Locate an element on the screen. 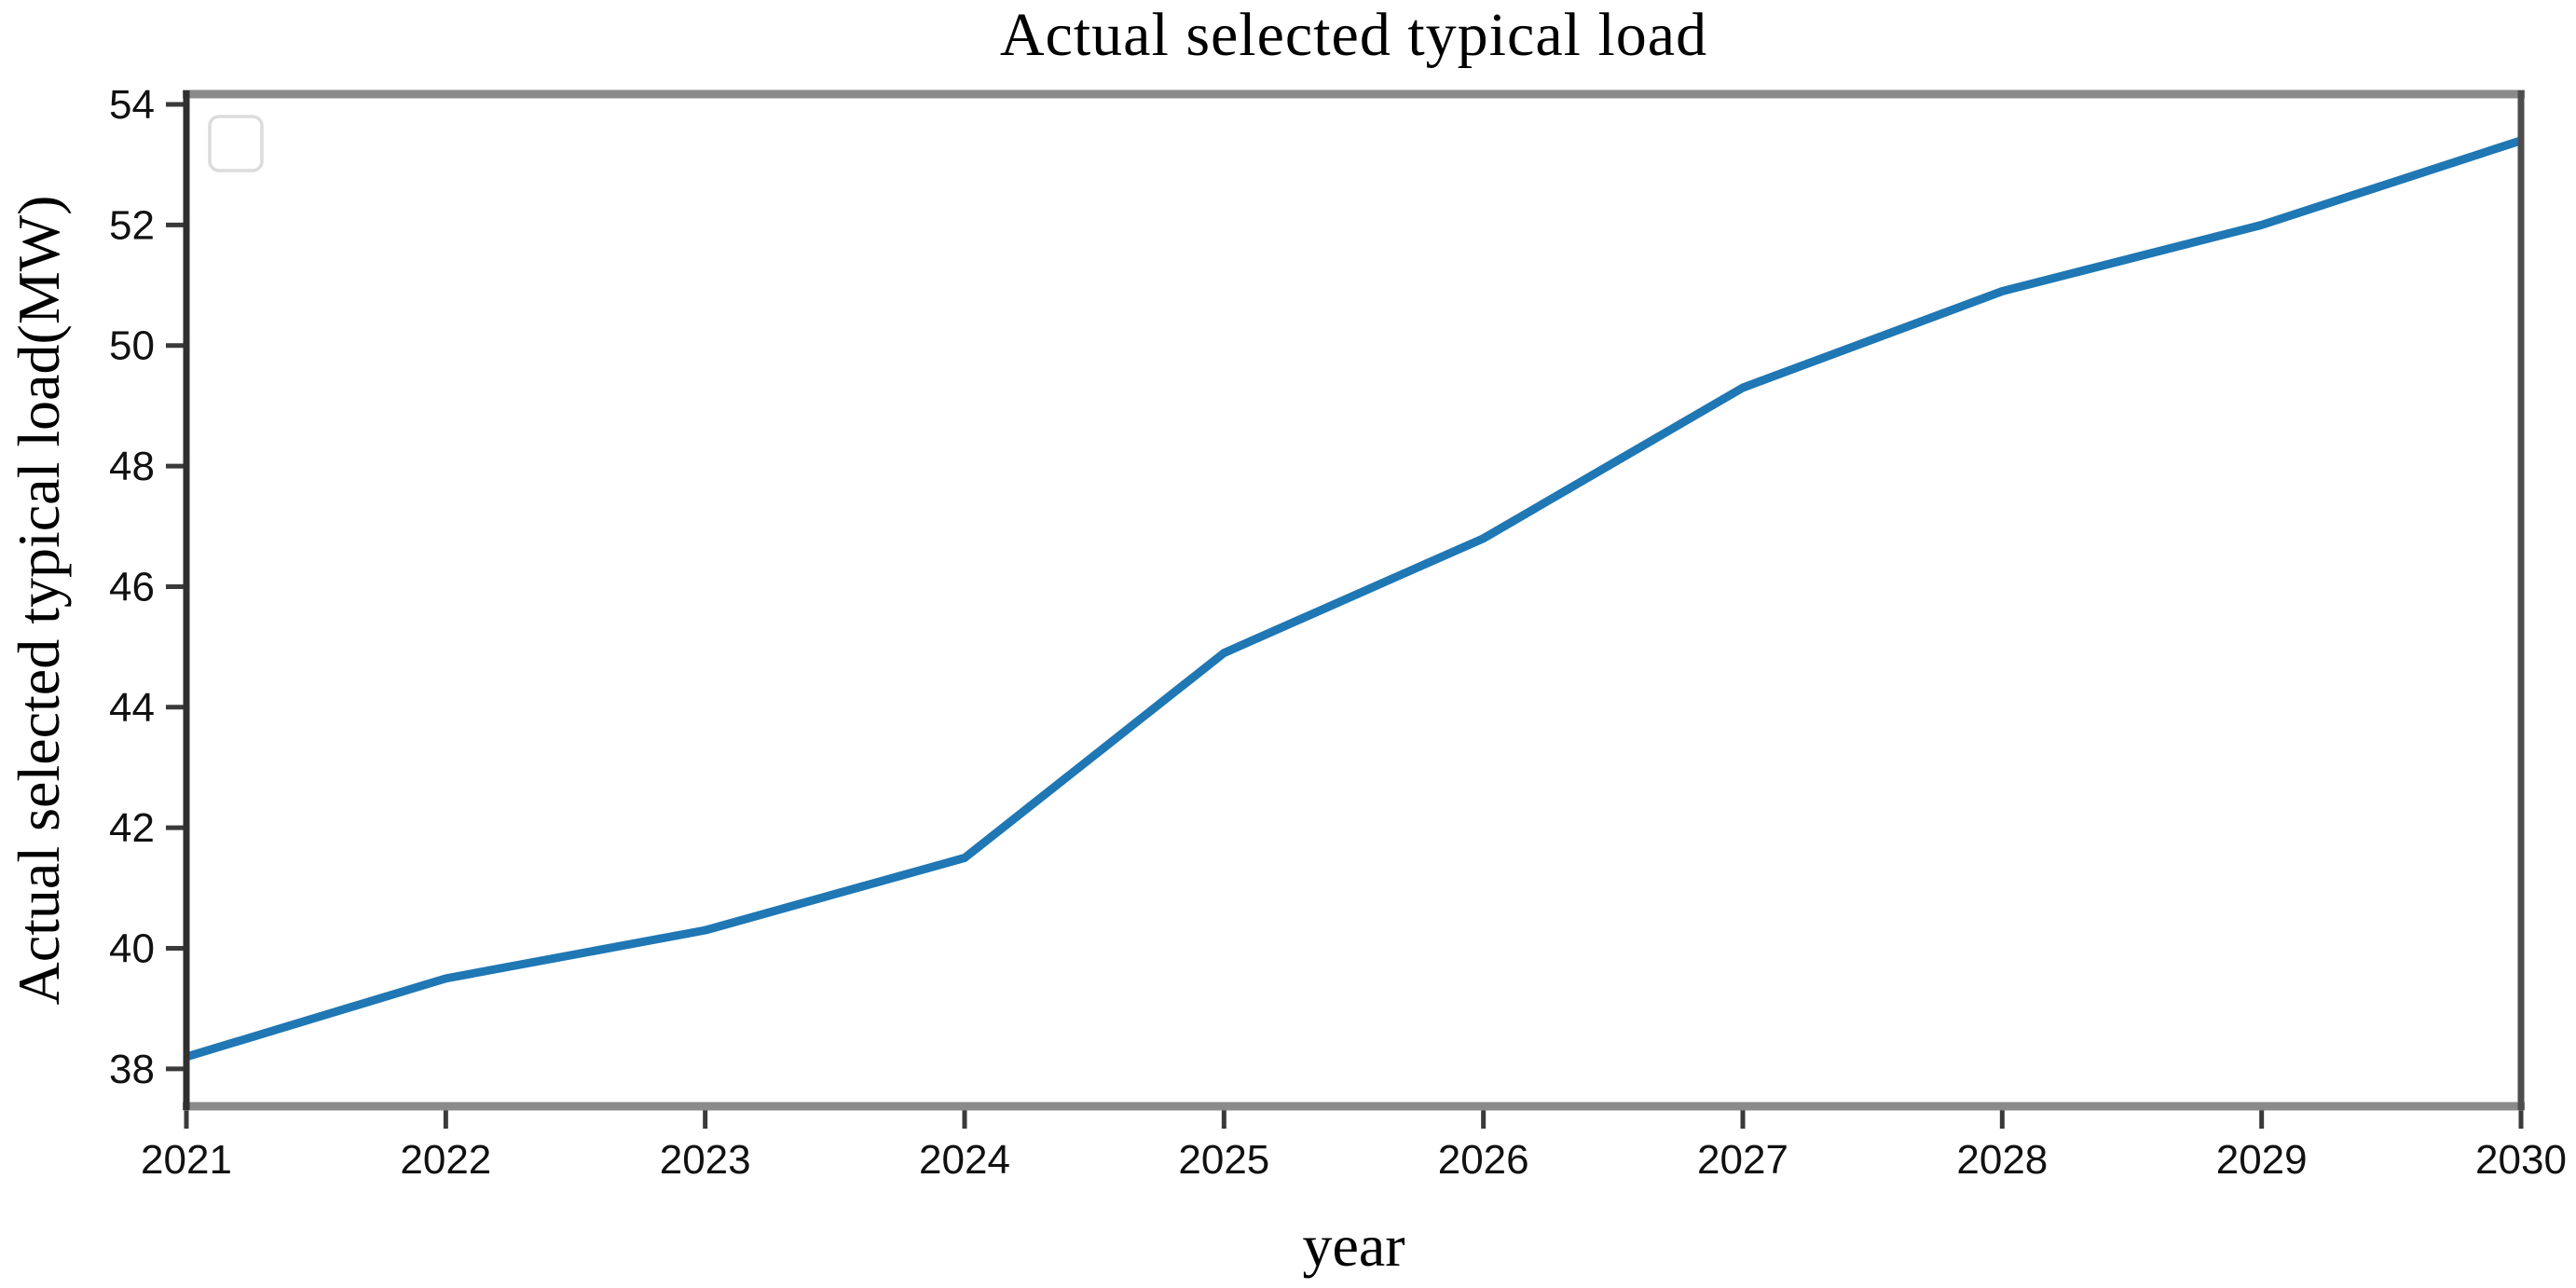 The height and width of the screenshot is (1288, 2576). y-tick-label: 40 is located at coordinates (132, 949).